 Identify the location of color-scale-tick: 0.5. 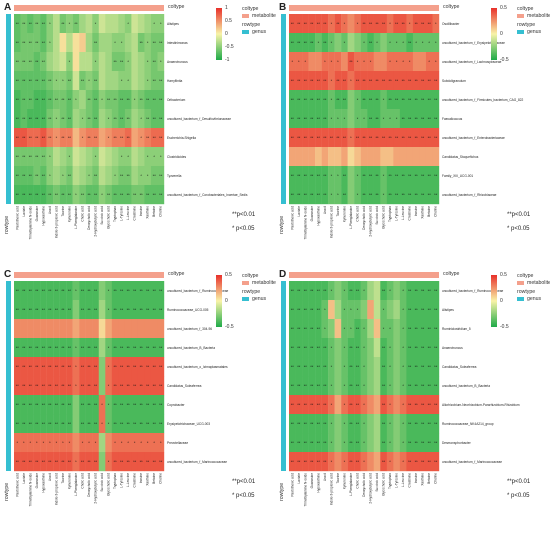
(228, 21).